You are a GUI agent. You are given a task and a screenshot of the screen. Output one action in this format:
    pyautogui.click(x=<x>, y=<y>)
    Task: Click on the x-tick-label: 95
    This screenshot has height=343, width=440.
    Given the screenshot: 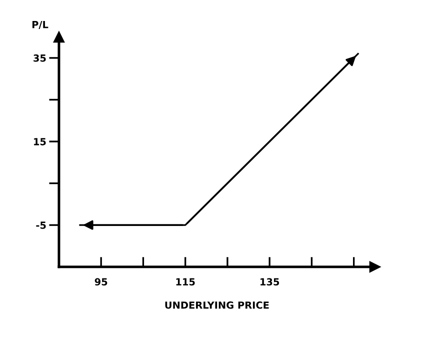 What is the action you would take?
    pyautogui.click(x=101, y=282)
    